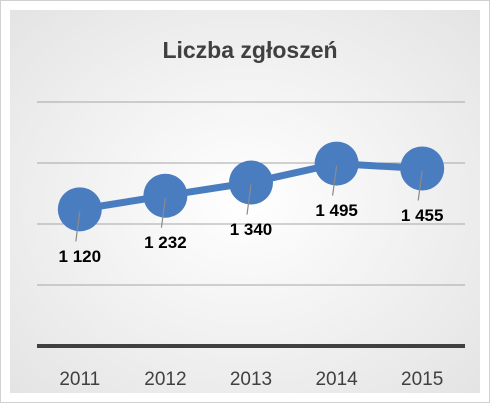 Image resolution: width=490 pixels, height=408 pixels. Describe the element at coordinates (422, 215) in the screenshot. I see `data-label: 1 455` at that location.